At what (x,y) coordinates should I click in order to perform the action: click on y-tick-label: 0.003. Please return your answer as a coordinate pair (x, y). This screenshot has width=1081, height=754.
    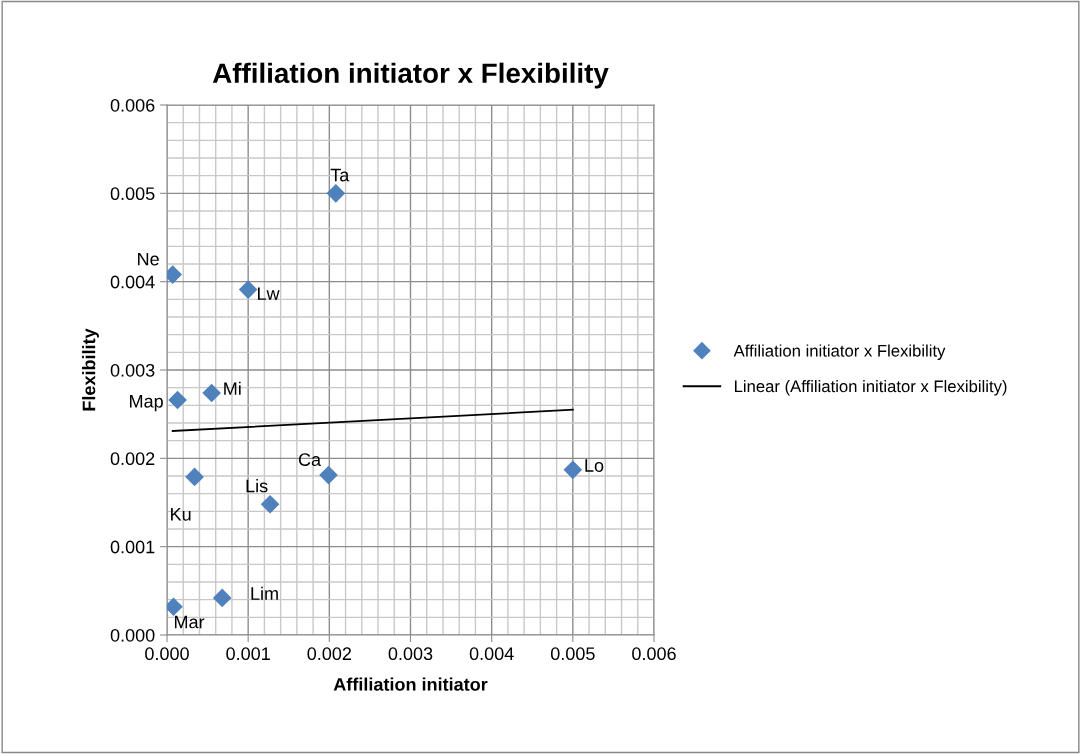
    Looking at the image, I should click on (132, 370).